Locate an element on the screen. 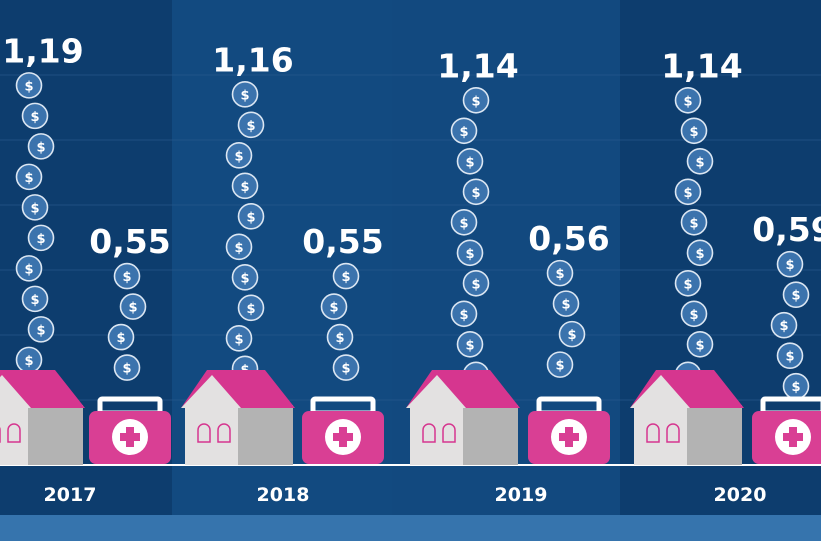 This screenshot has width=821, height=541. health-value-label: 0,59 is located at coordinates (786, 229).